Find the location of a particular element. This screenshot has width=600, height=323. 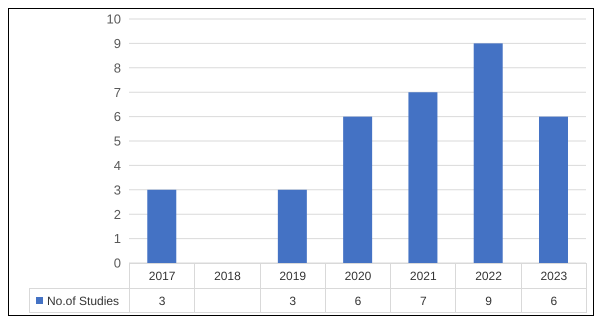

table-cell: 7 is located at coordinates (423, 300).